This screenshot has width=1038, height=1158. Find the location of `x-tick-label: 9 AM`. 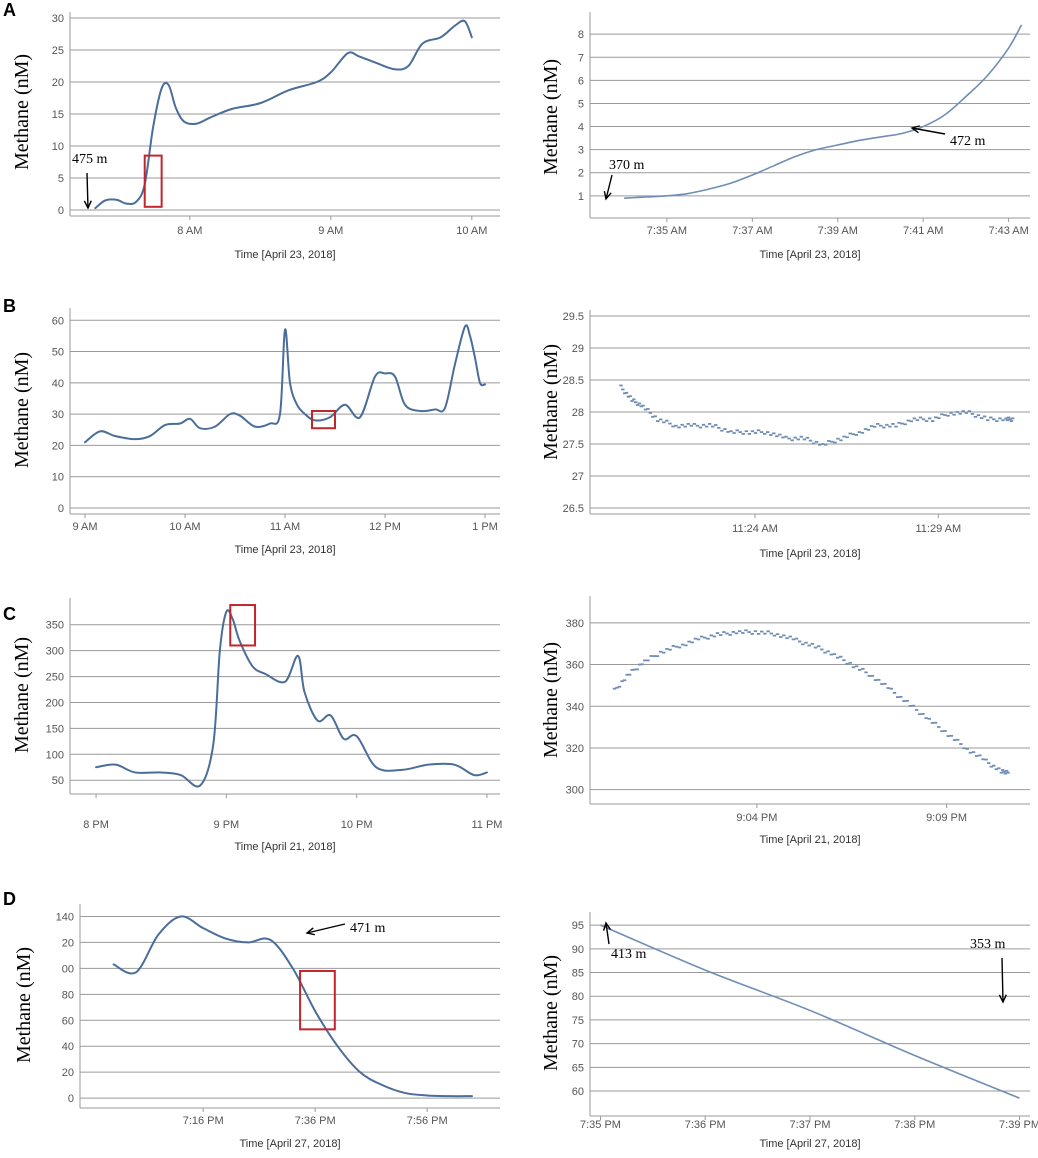

x-tick-label: 9 AM is located at coordinates (84, 527).